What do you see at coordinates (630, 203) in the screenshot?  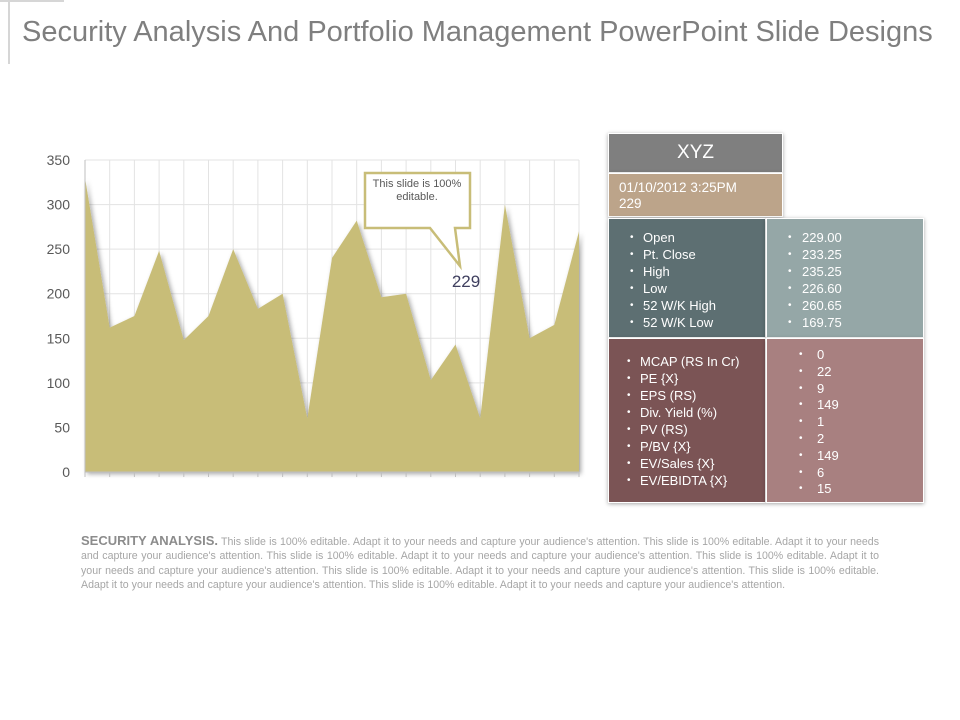 I see `ticker-price: 229` at bounding box center [630, 203].